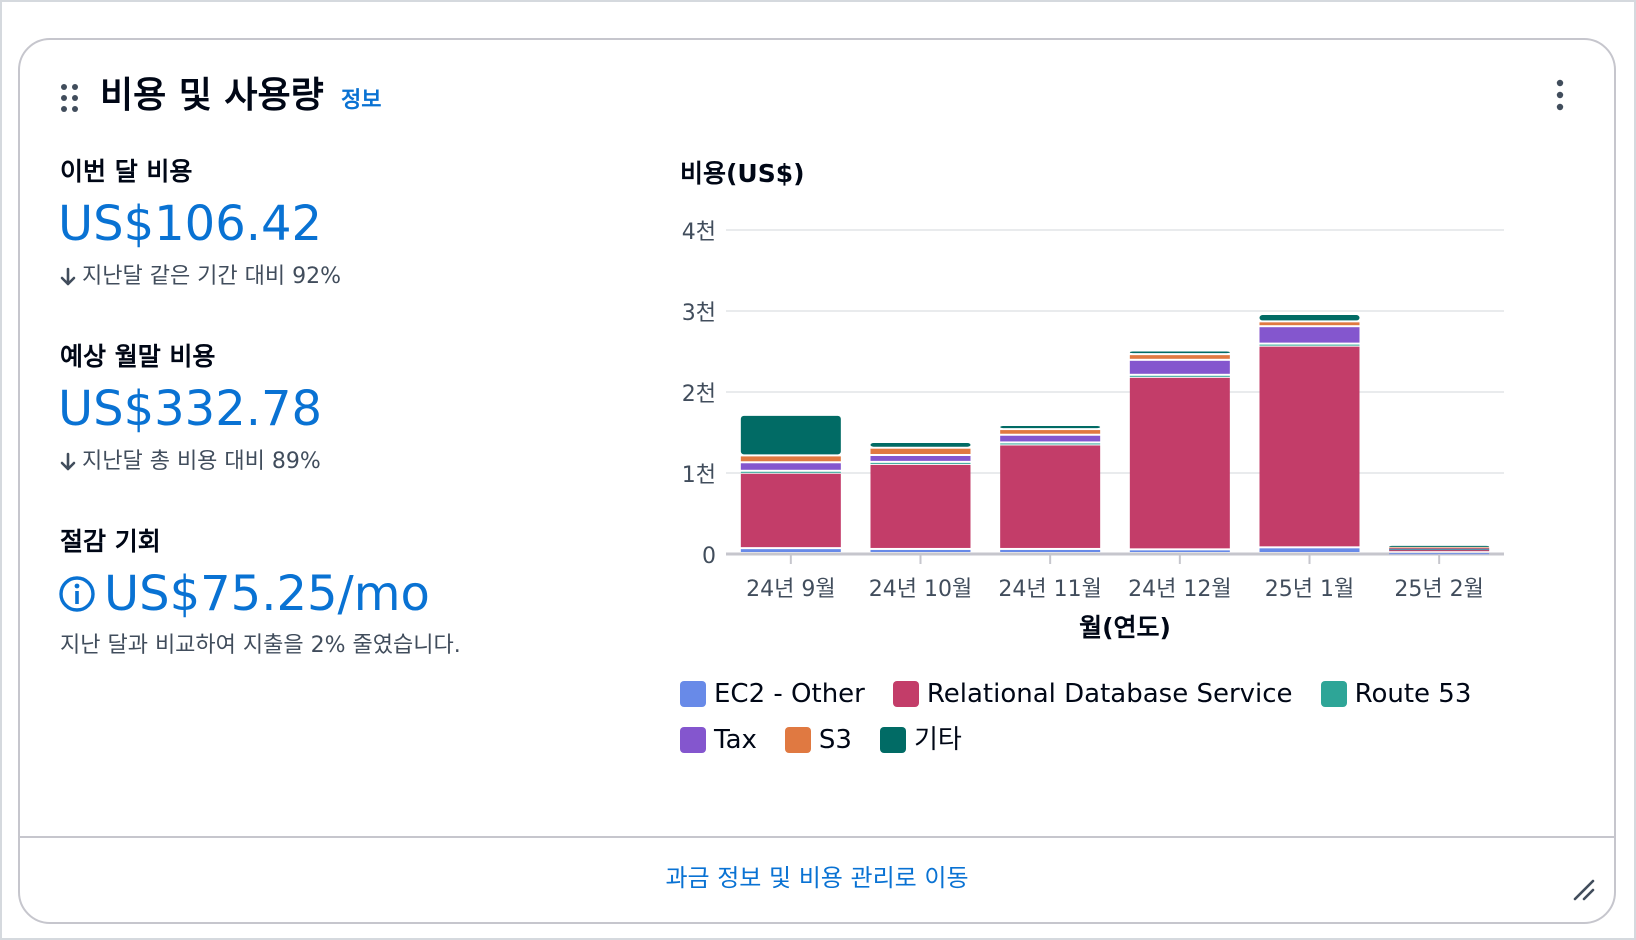 The height and width of the screenshot is (940, 1636). I want to click on info-link: 정보, so click(361, 100).